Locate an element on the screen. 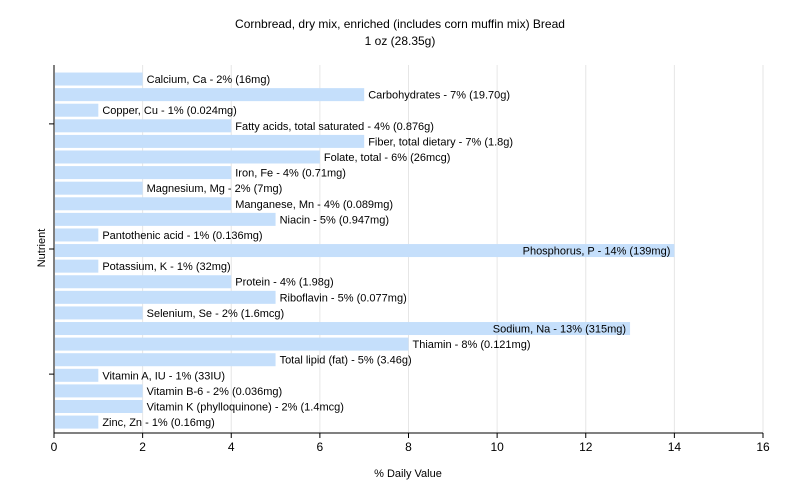 This screenshot has width=800, height=500. bar-label: Fiber, total dietary - 7% (1.8g) is located at coordinates (440, 142).